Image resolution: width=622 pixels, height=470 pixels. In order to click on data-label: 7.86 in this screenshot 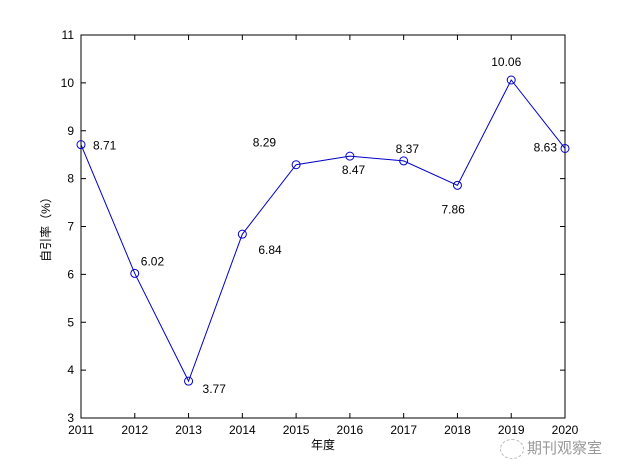, I will do `click(453, 209)`.